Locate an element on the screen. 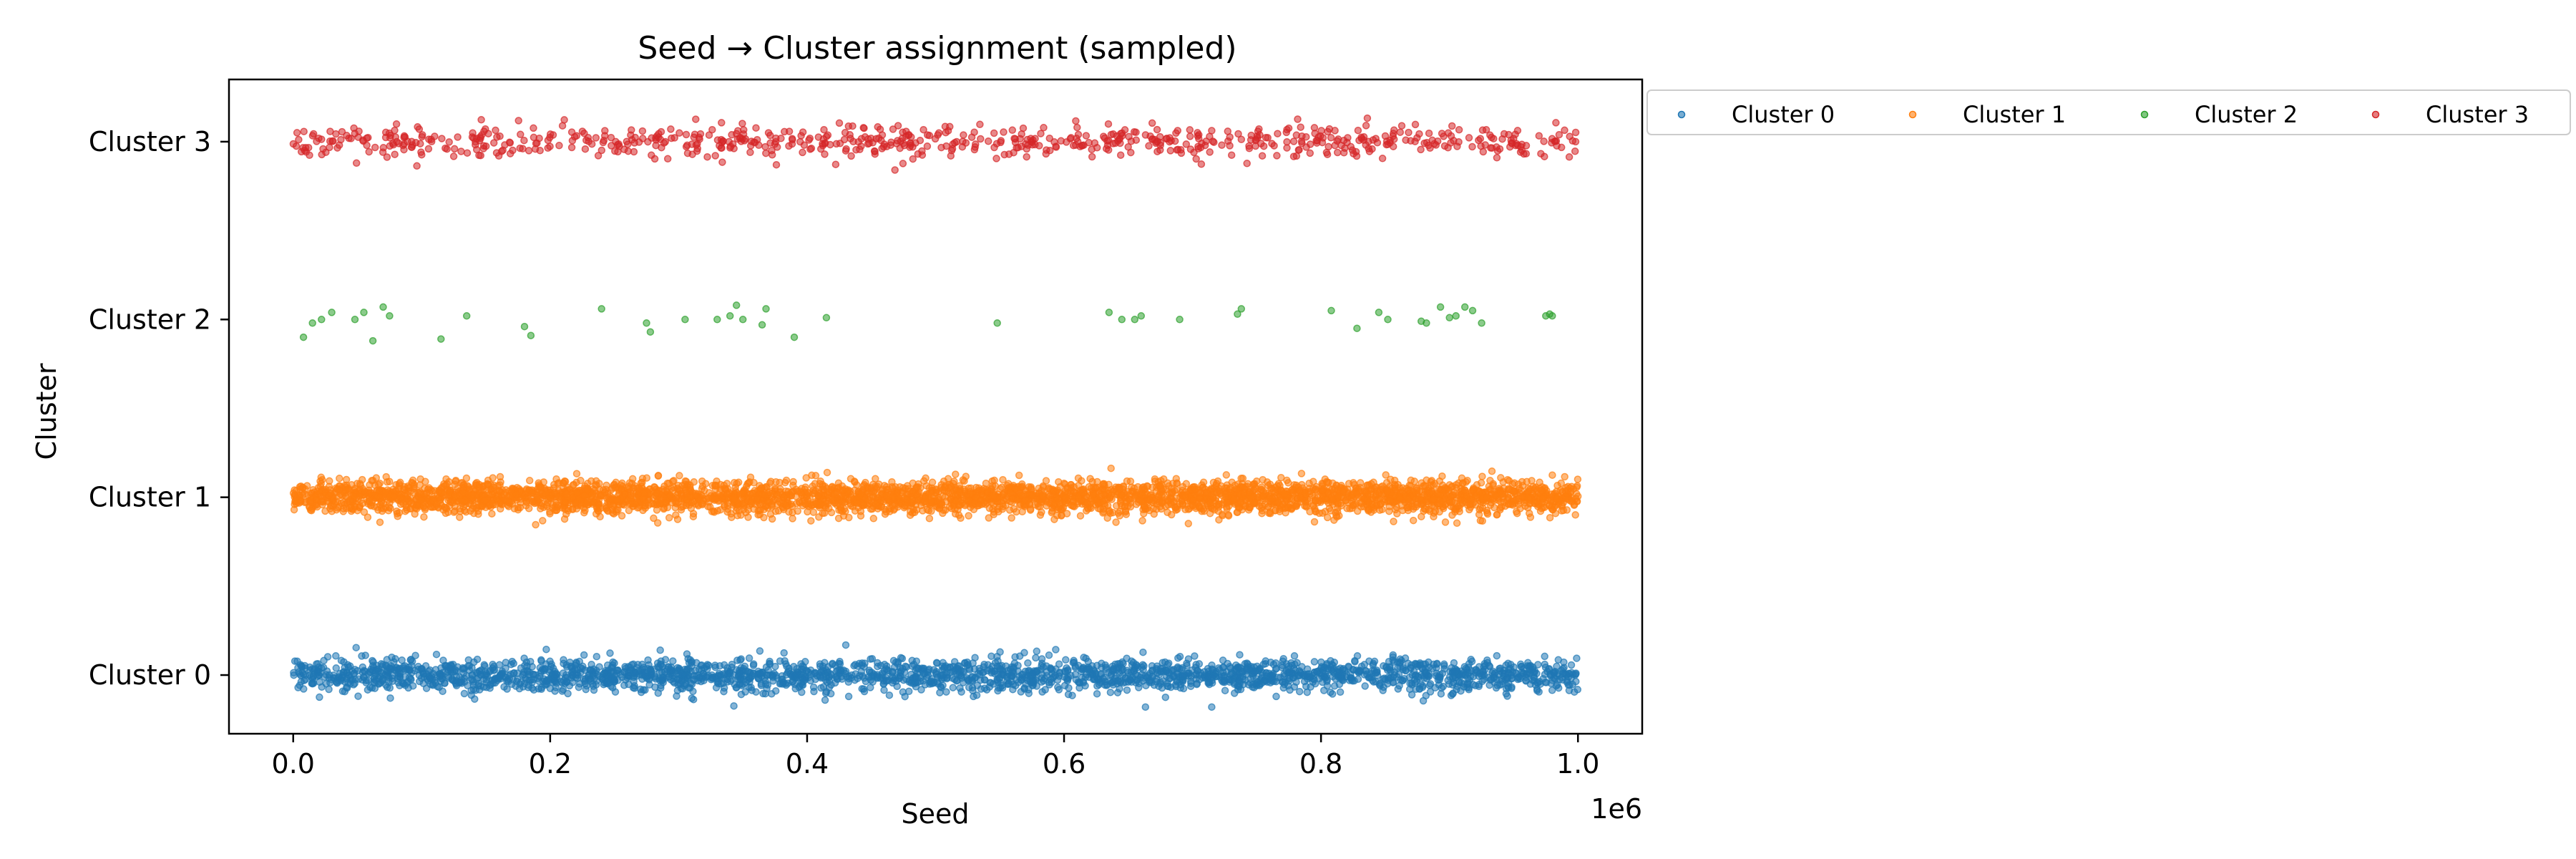  chart-title: Seed → Cluster assignment (sampled) is located at coordinates (937, 48).